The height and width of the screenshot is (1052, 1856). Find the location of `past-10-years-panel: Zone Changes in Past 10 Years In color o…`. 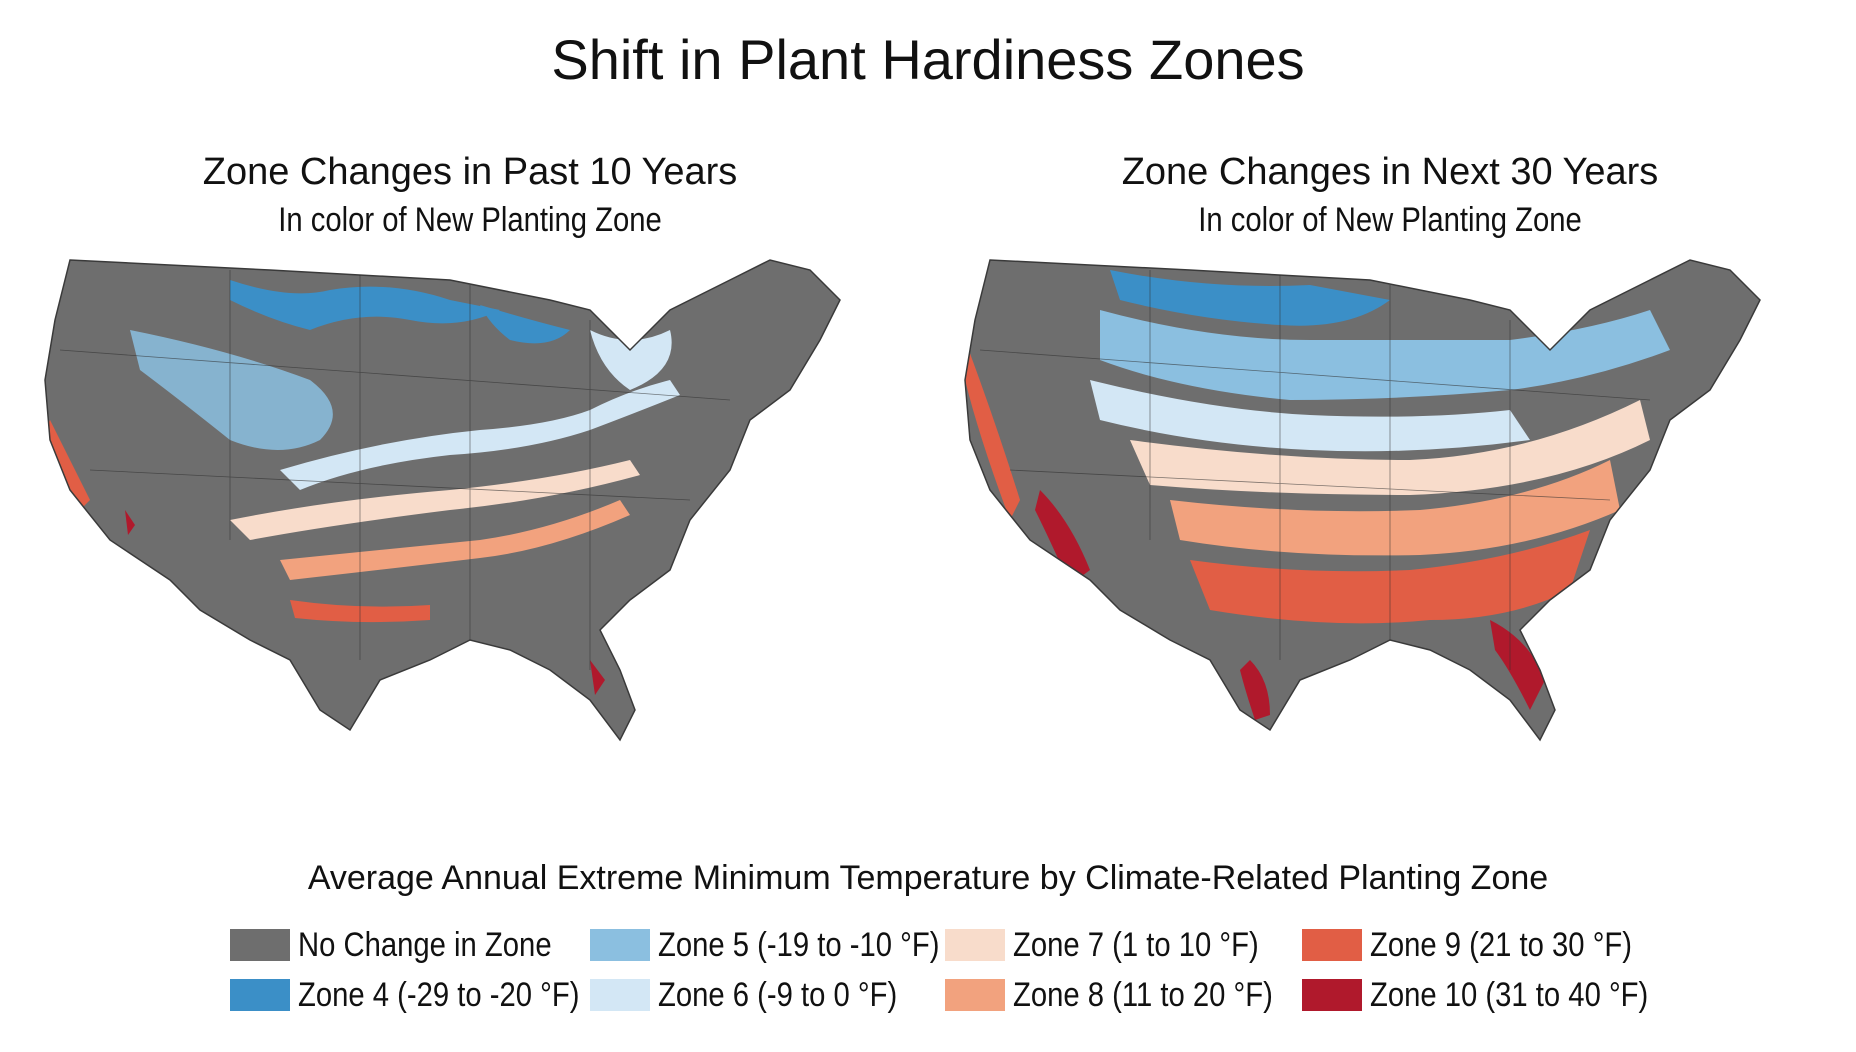

past-10-years-panel: Zone Changes in Past 10 Years In color o… is located at coordinates (470, 195).